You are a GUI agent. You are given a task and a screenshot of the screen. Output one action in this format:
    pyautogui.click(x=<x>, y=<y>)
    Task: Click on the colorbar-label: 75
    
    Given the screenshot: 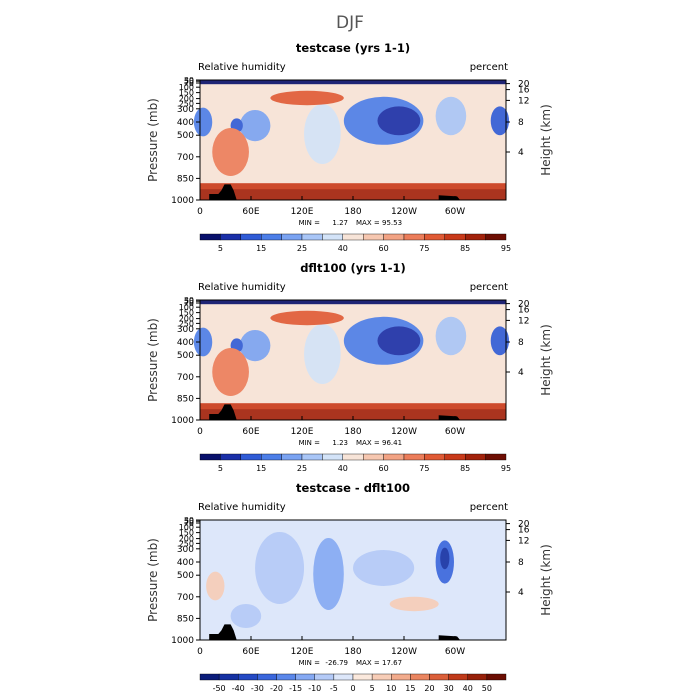 What is the action you would take?
    pyautogui.click(x=424, y=248)
    